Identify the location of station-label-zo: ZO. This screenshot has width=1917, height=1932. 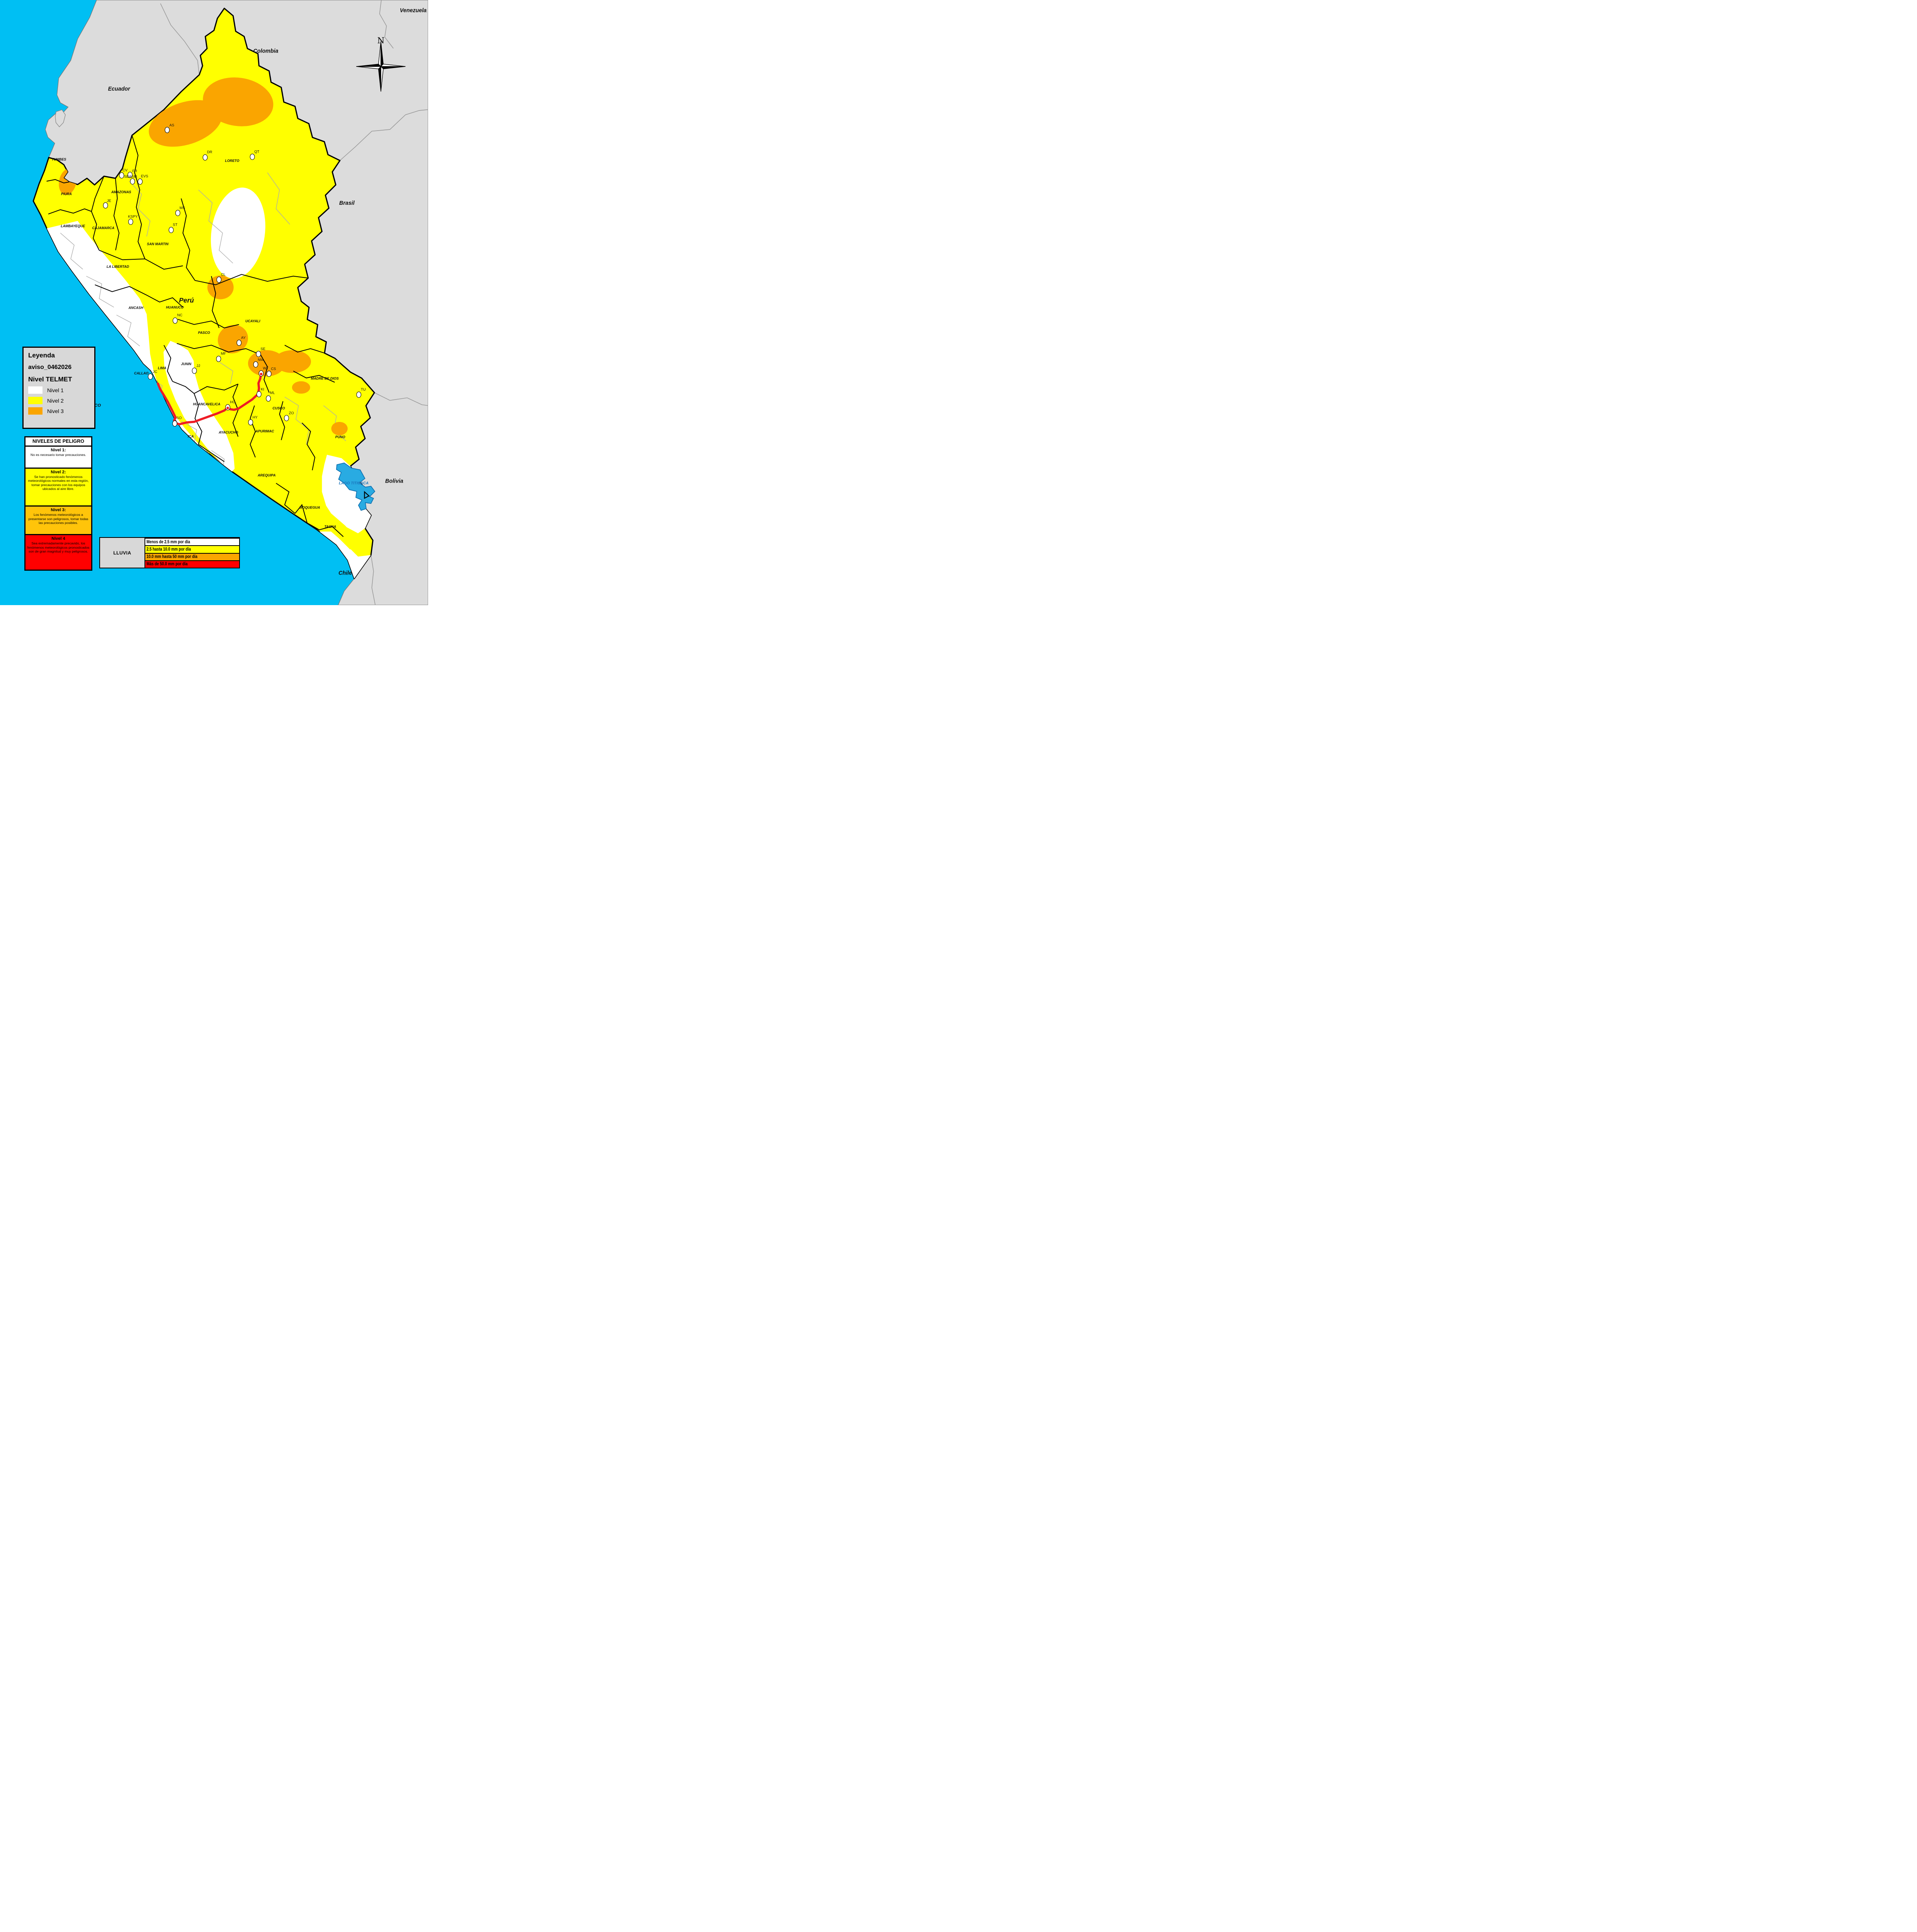
(292, 413).